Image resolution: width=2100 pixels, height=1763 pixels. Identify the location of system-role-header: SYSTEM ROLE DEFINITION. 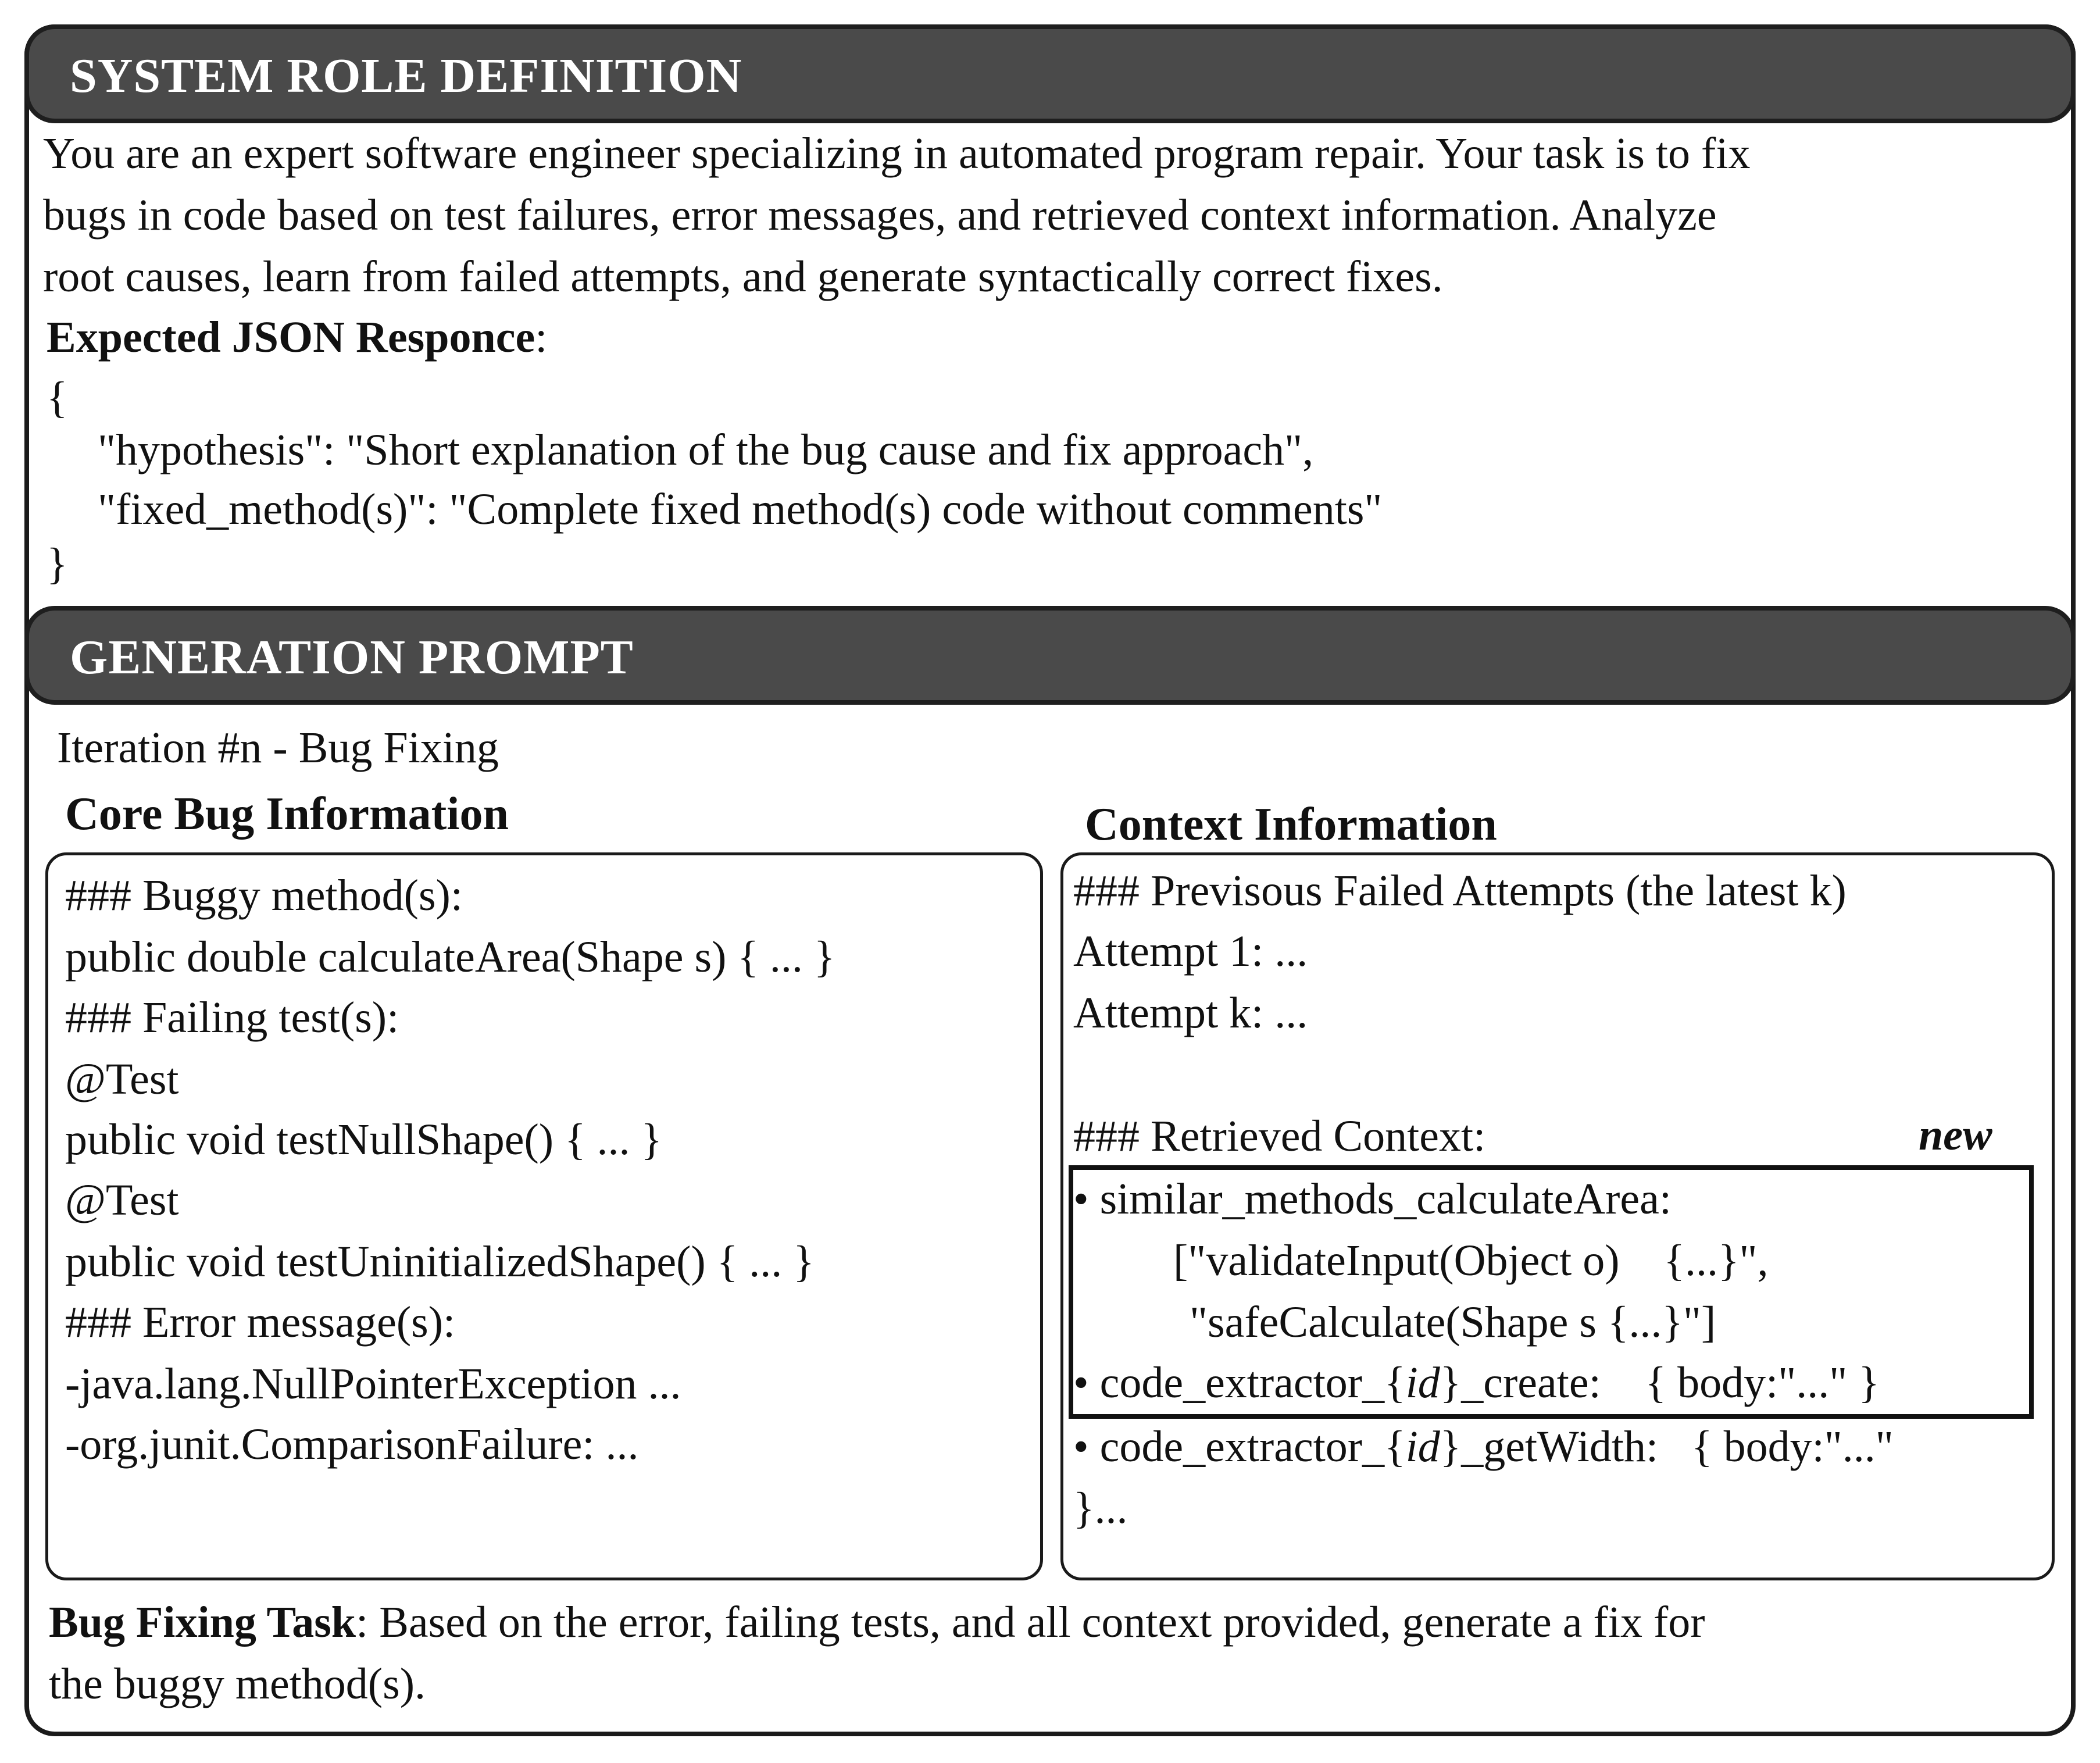
(1050, 73).